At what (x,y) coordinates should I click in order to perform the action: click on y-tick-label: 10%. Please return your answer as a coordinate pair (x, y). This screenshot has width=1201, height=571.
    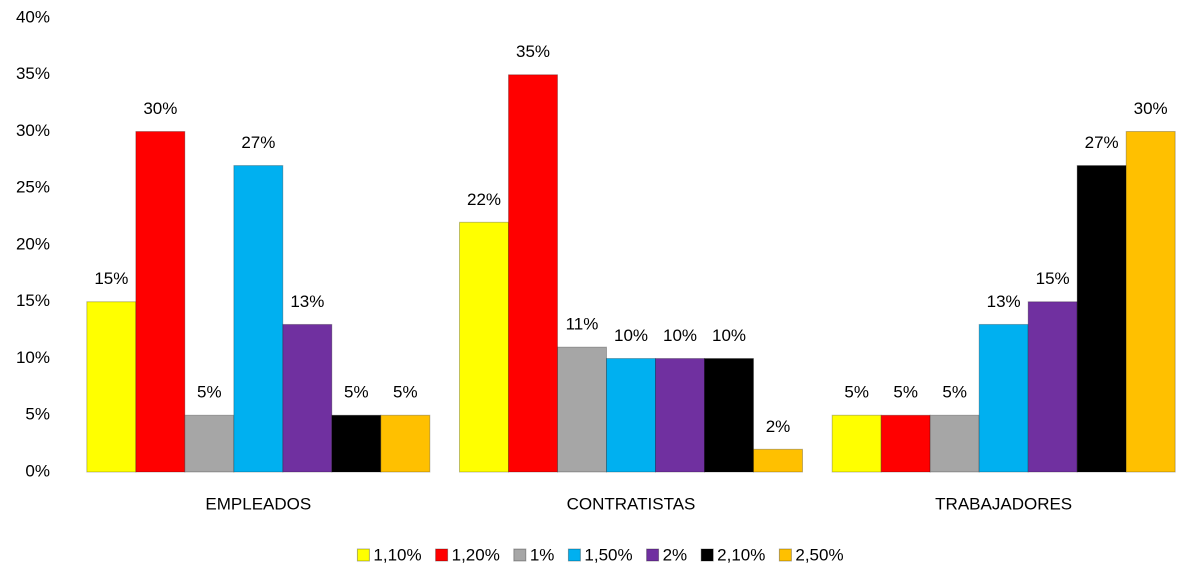
    Looking at the image, I should click on (33, 357).